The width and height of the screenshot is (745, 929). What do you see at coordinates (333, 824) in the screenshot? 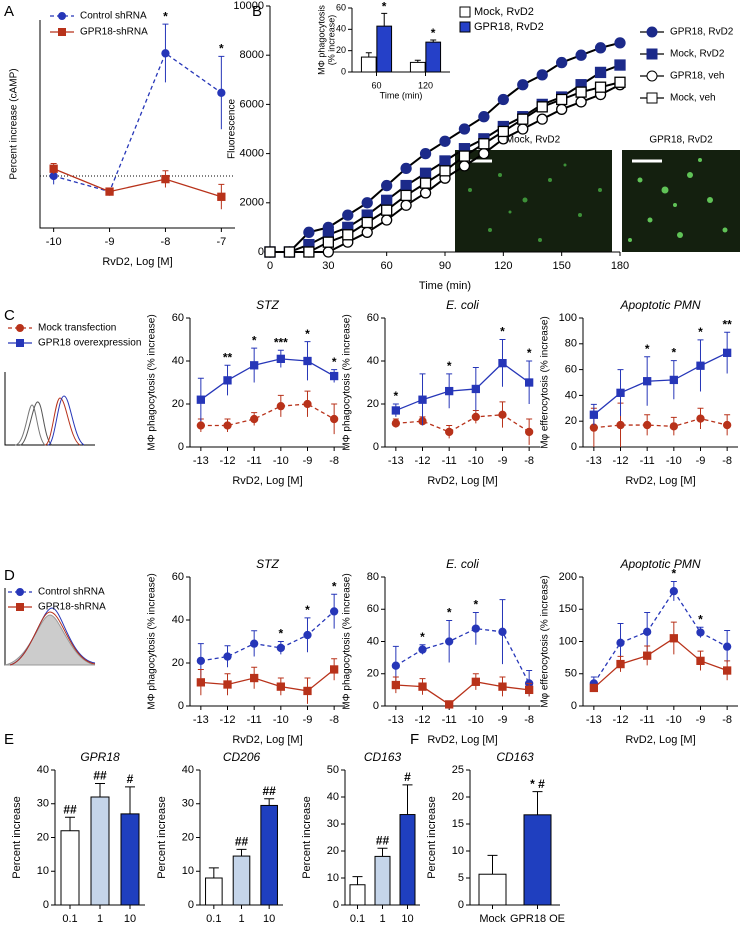
I see `y-tick-label: 30` at bounding box center [333, 824].